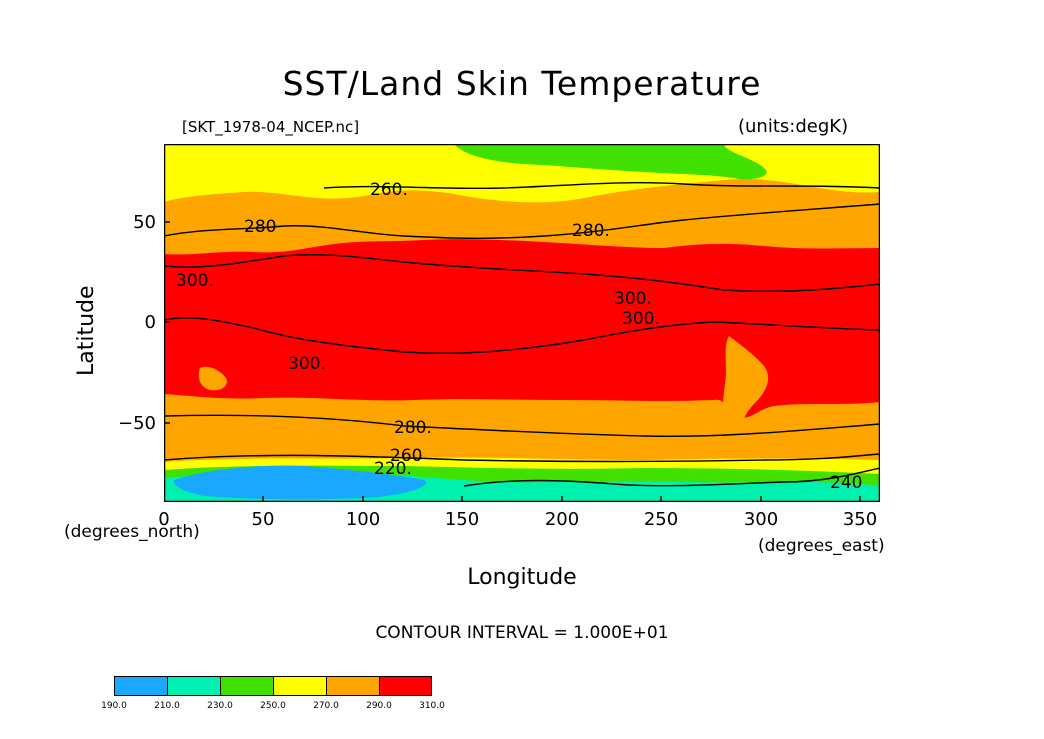  Describe the element at coordinates (150, 322) in the screenshot. I see `y-tick-0: 0` at that location.